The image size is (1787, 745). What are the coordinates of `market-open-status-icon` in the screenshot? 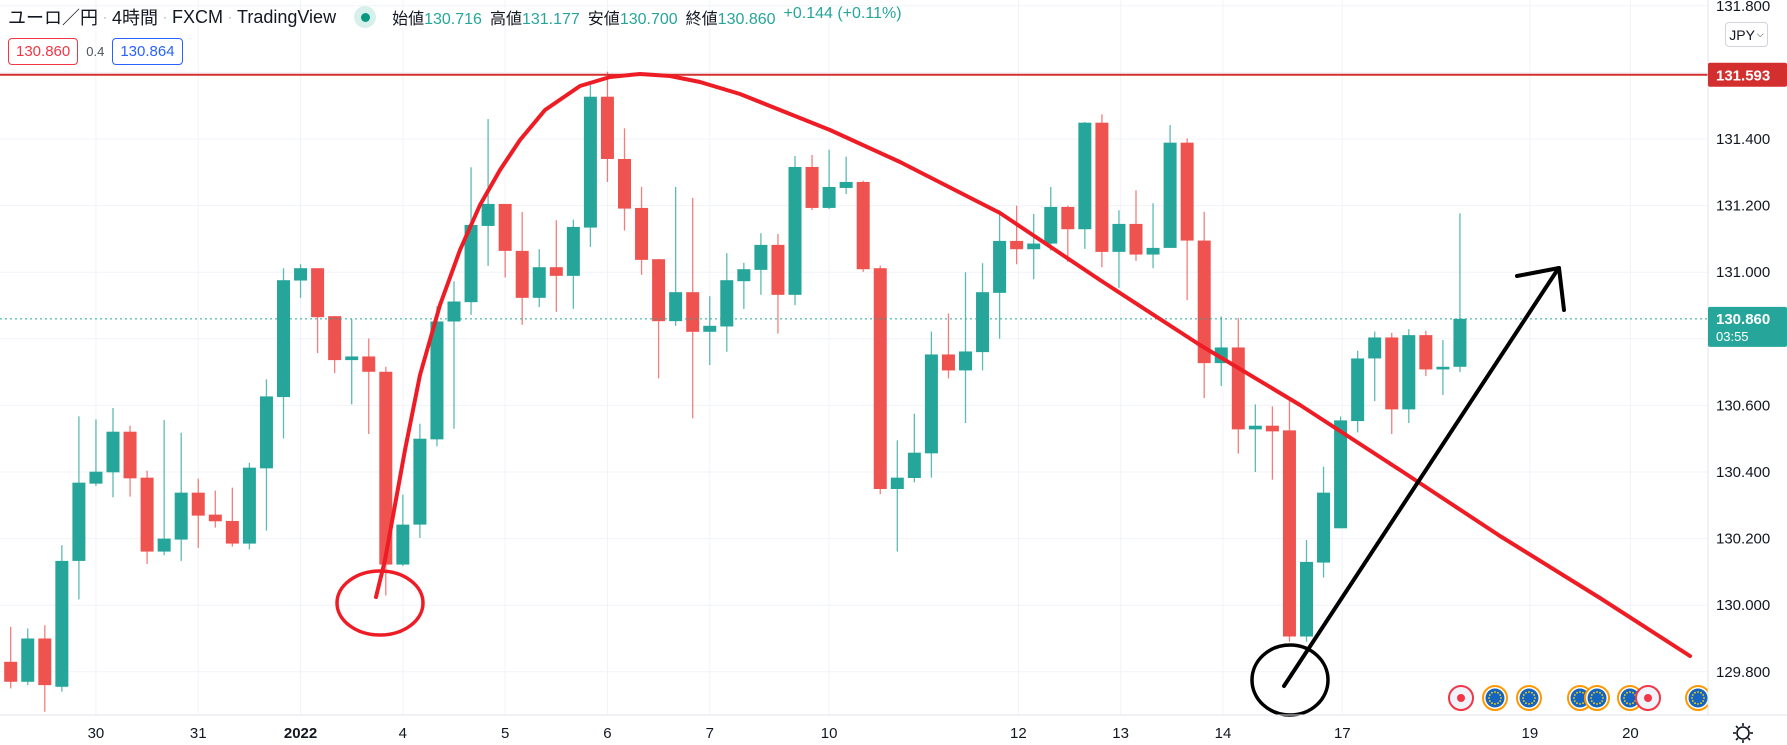 It's located at (365, 17).